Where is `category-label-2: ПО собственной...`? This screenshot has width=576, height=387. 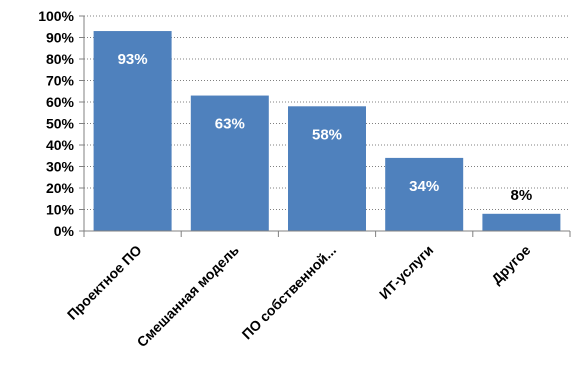
category-label-2: ПО собственной... is located at coordinates (289, 292).